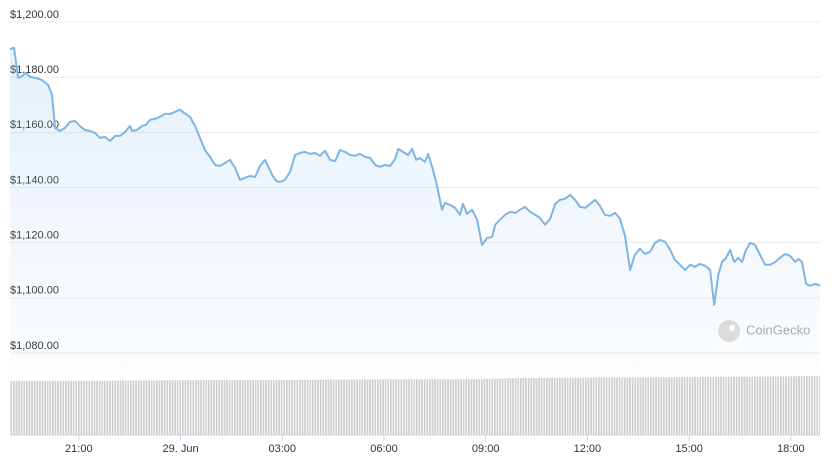 The height and width of the screenshot is (472, 834). I want to click on volume-strip, so click(415, 405).